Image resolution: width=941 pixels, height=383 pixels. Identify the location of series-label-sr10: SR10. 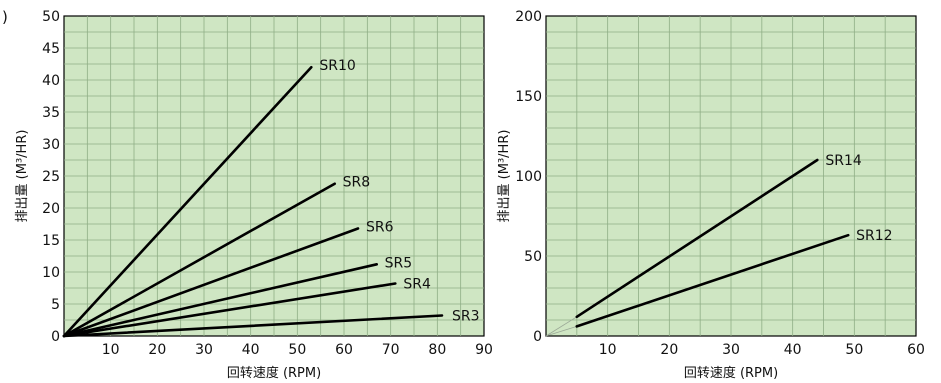
(337, 66).